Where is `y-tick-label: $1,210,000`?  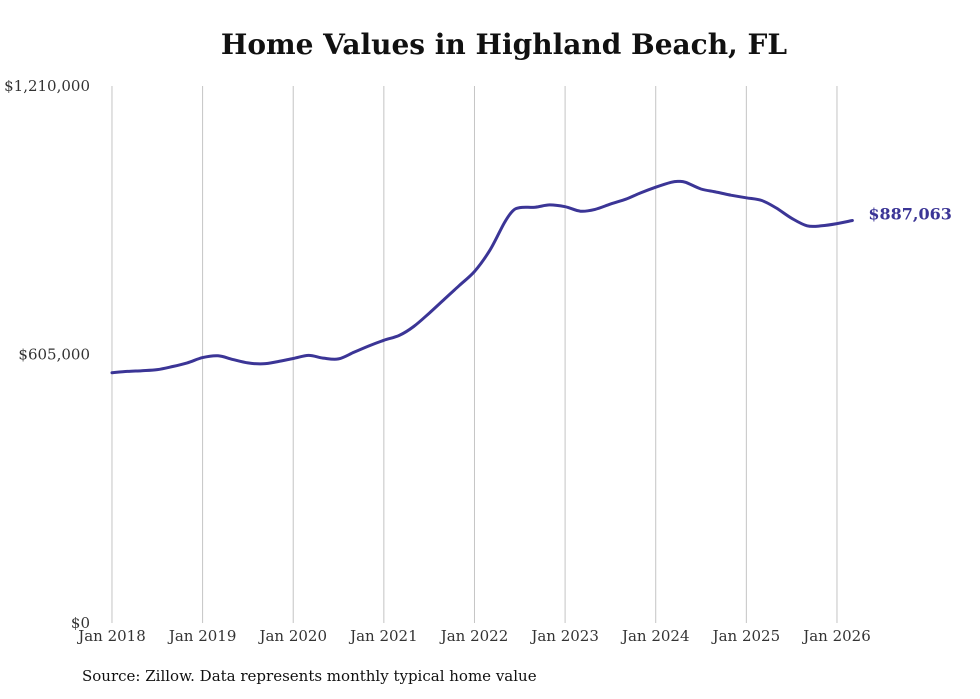
y-tick-label: $1,210,000 is located at coordinates (47, 86).